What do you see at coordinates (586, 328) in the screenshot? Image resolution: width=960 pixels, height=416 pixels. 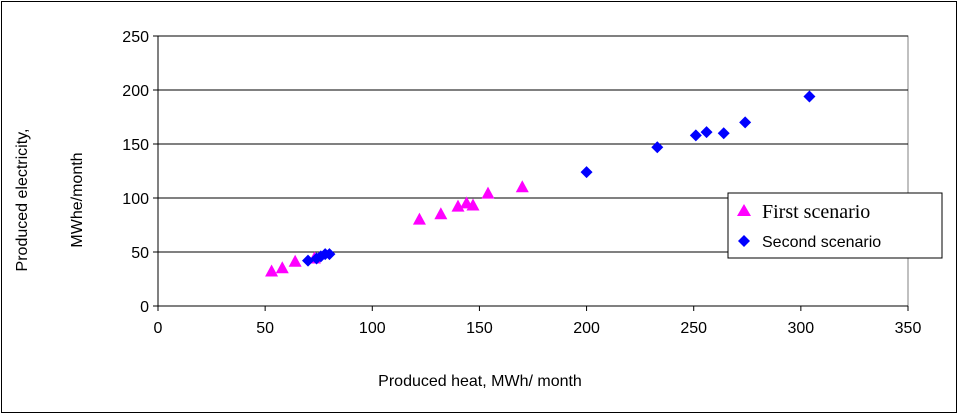 I see `x-tick-label: 200` at bounding box center [586, 328].